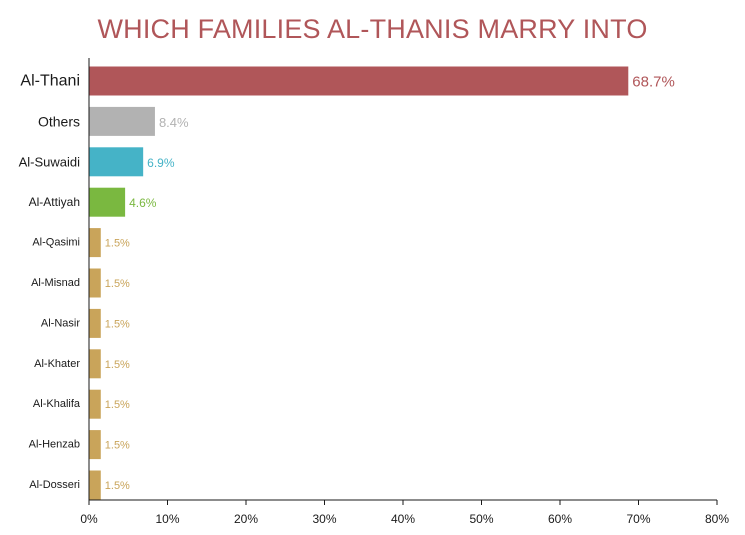 The width and height of the screenshot is (745, 535). Describe the element at coordinates (717, 519) in the screenshot. I see `x-tick-label: 80%` at that location.